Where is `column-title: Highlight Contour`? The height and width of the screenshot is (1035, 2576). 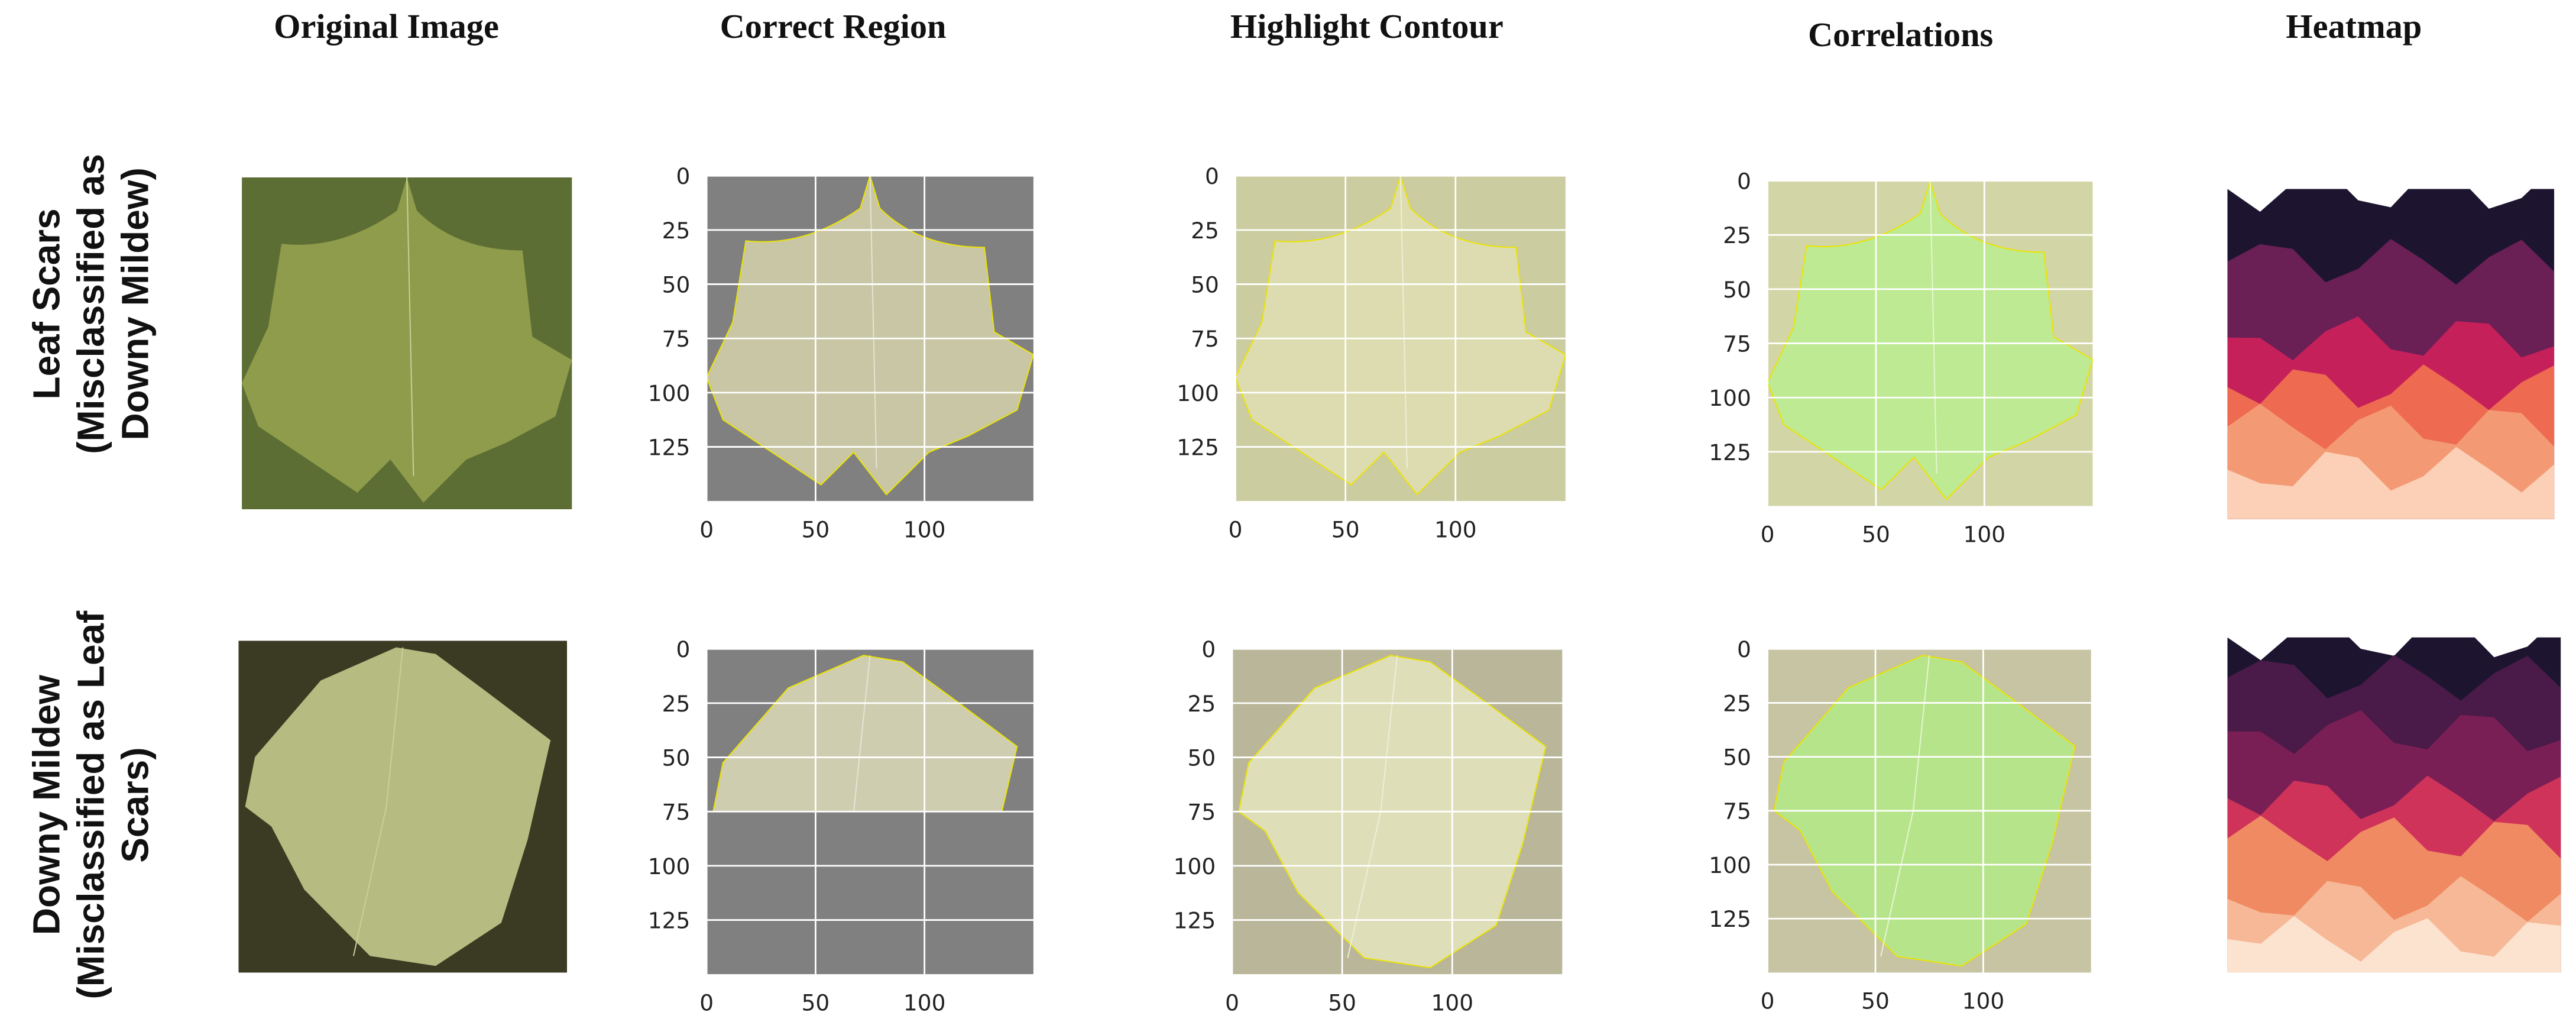
column-title: Highlight Contour is located at coordinates (1367, 26).